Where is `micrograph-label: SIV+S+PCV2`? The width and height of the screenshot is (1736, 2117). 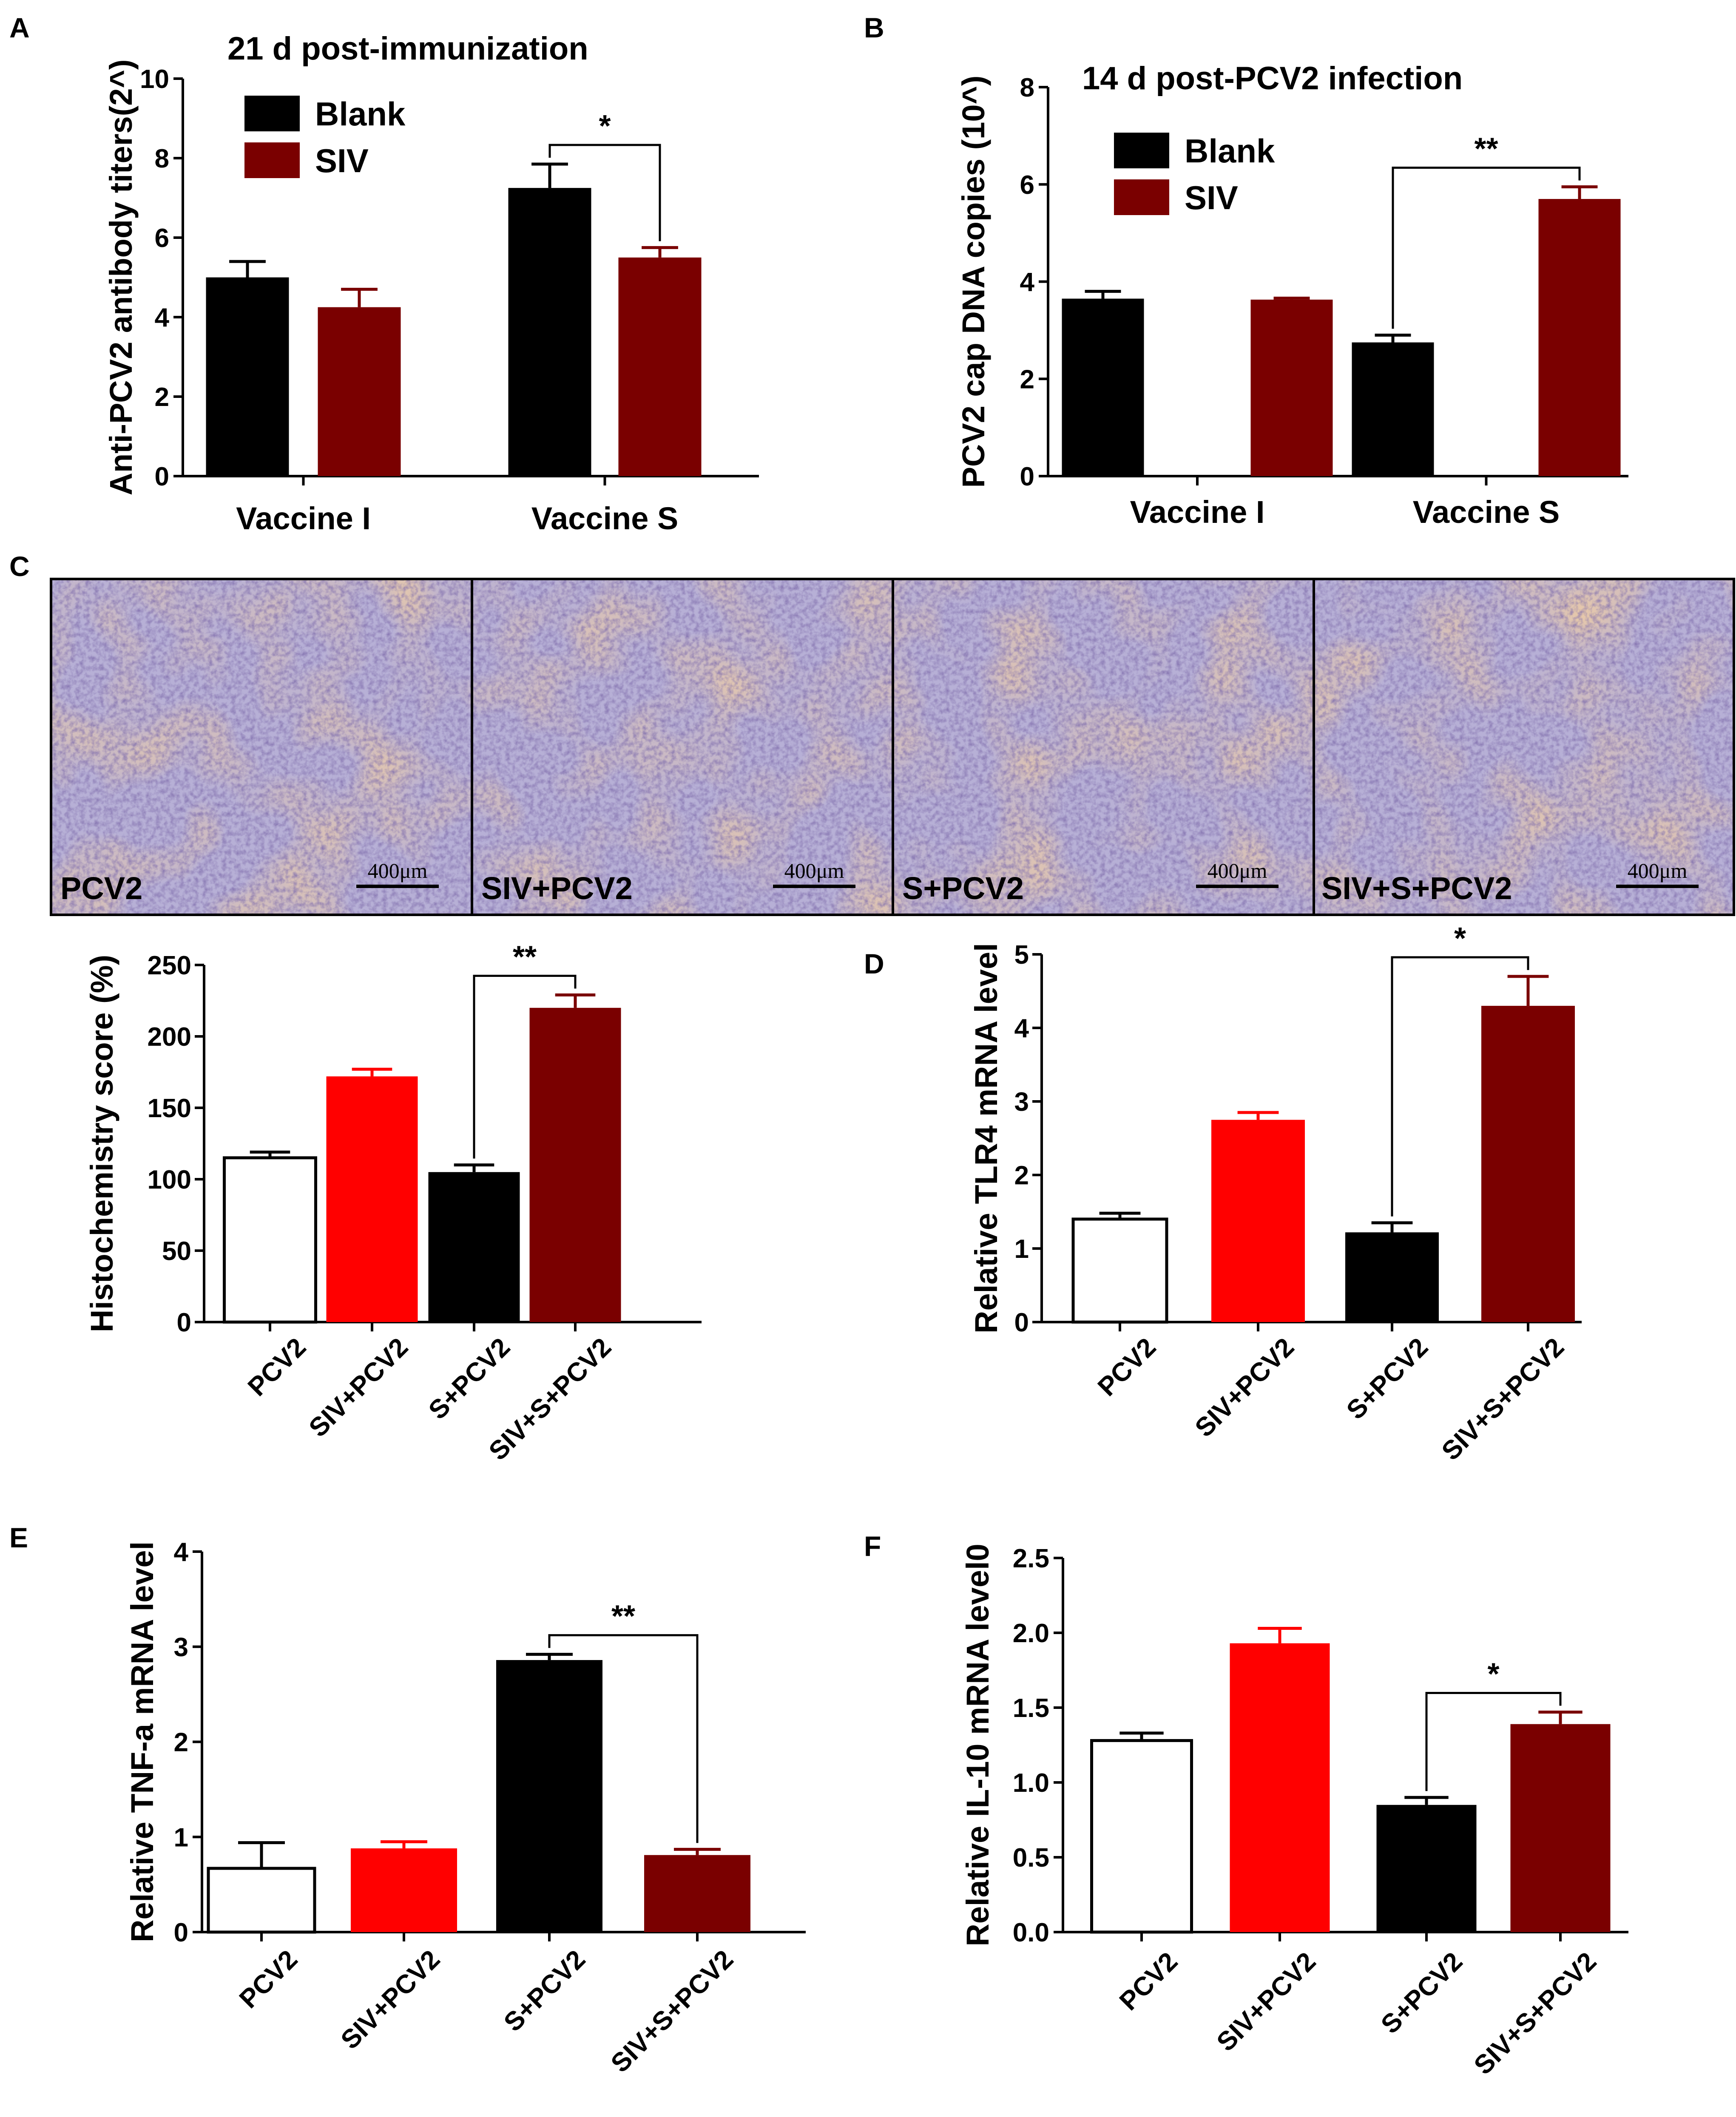
micrograph-label: SIV+S+PCV2 is located at coordinates (1417, 888).